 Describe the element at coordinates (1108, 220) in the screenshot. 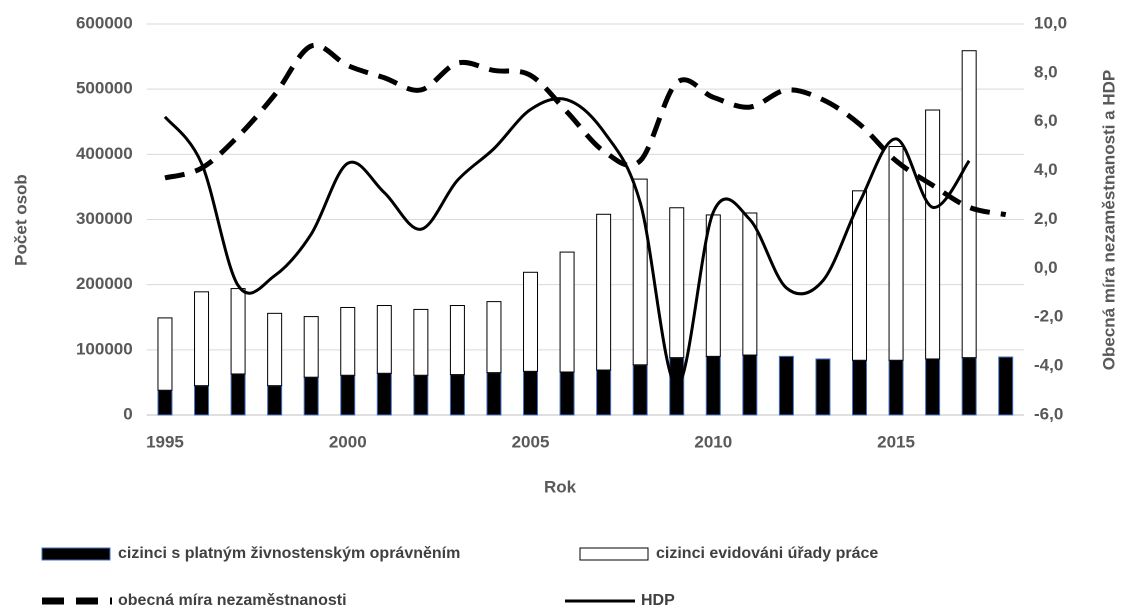

I see `y2-axis-title: Obecná míra nezaměstnanosti a HDP` at that location.